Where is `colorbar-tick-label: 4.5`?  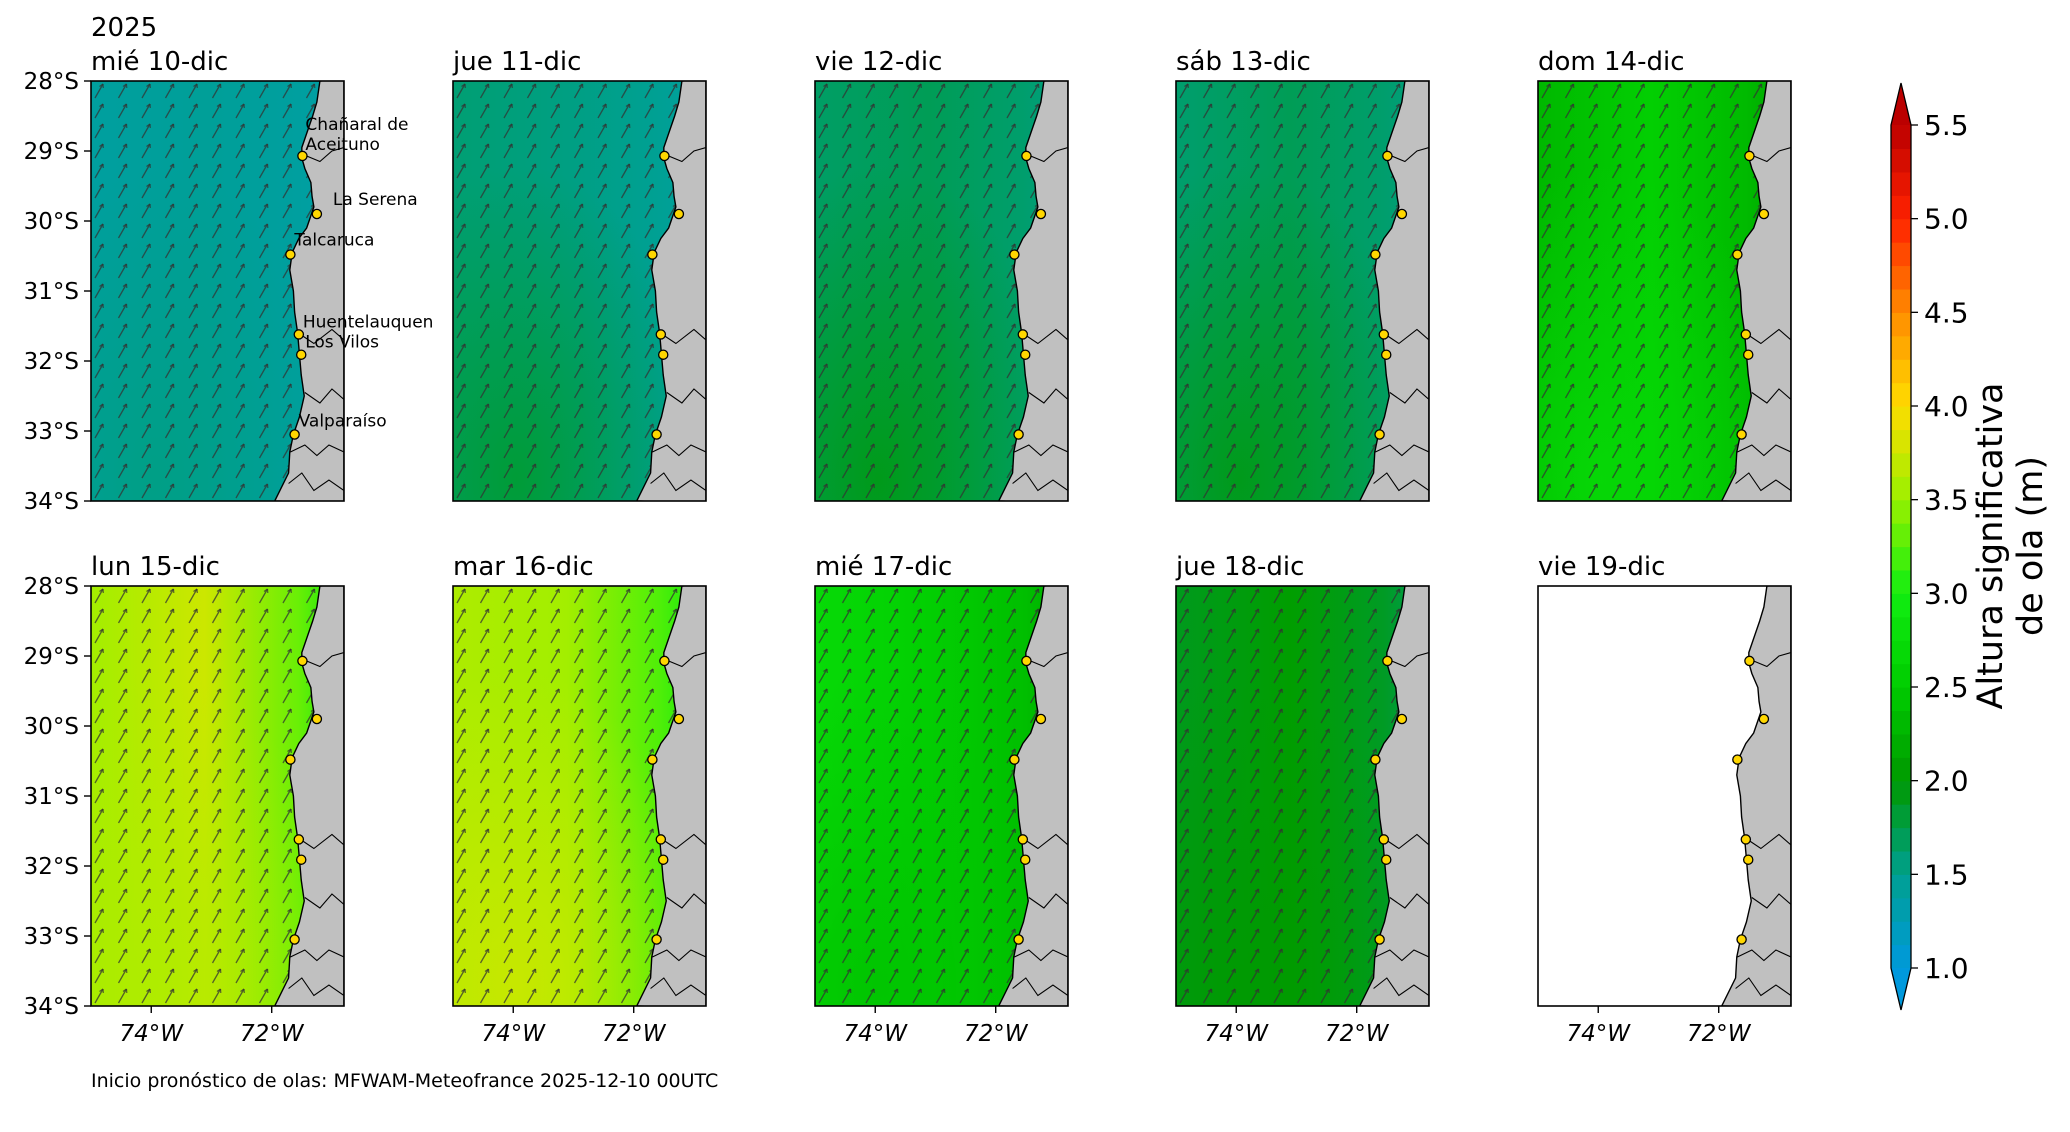
colorbar-tick-label: 4.5 is located at coordinates (1946, 312).